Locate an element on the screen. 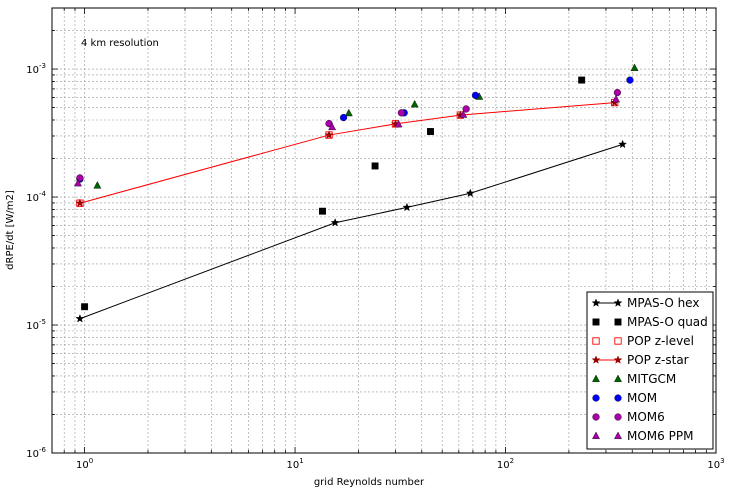  legend-label: MPAS-O quad is located at coordinates (667, 322).